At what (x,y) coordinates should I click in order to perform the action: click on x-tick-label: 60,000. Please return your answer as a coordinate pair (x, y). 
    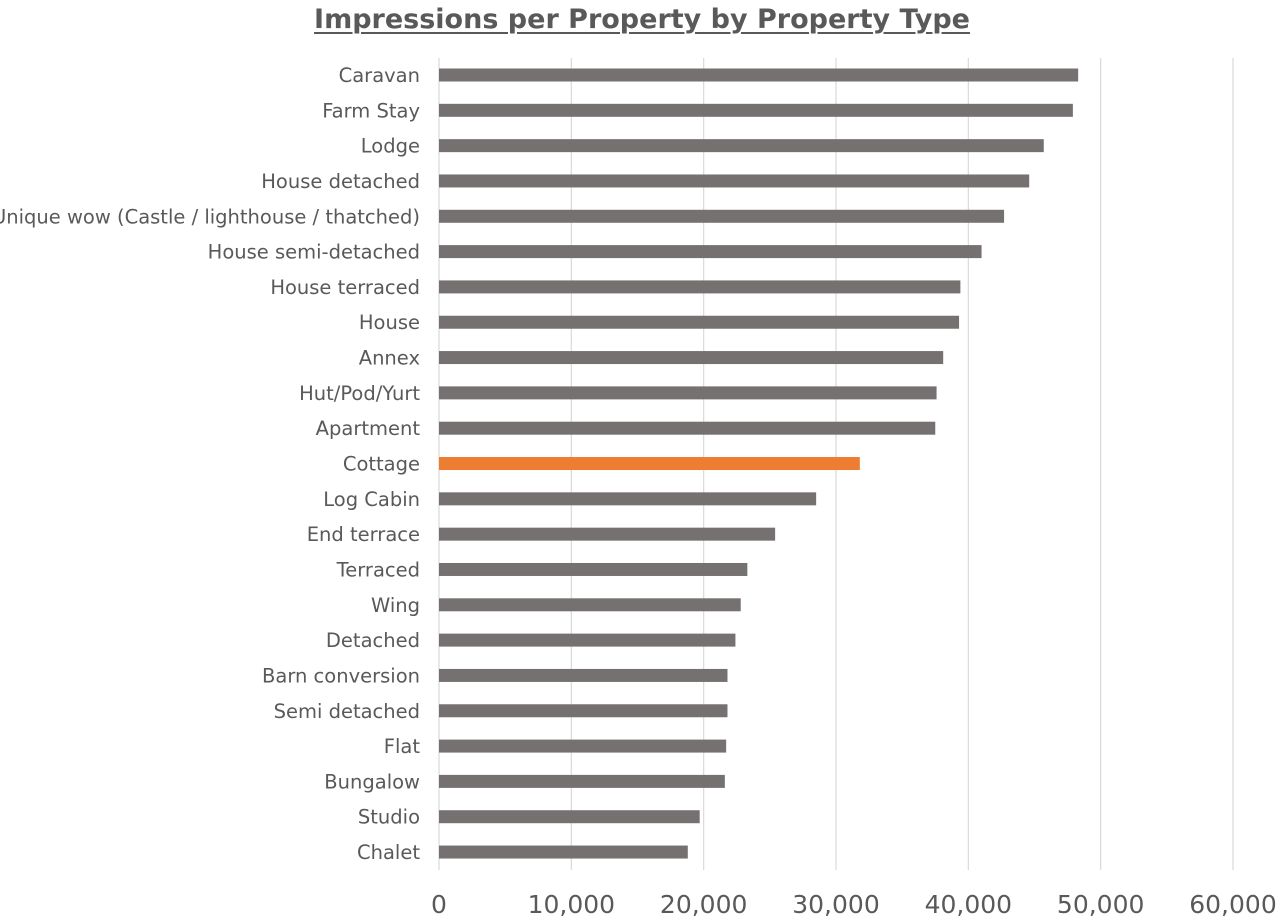
    Looking at the image, I should click on (1232, 904).